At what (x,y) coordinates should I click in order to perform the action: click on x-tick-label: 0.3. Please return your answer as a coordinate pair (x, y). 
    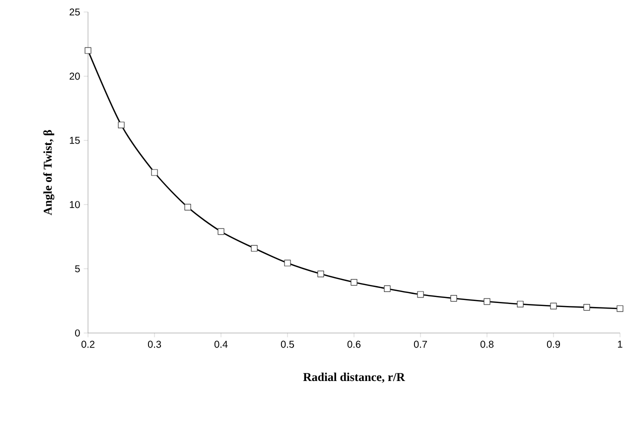
    Looking at the image, I should click on (154, 344).